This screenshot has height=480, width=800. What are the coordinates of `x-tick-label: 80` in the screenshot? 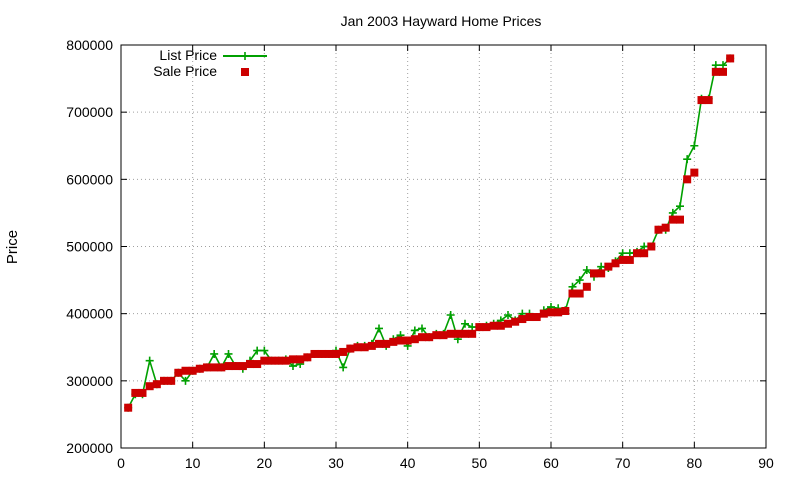 It's located at (695, 463).